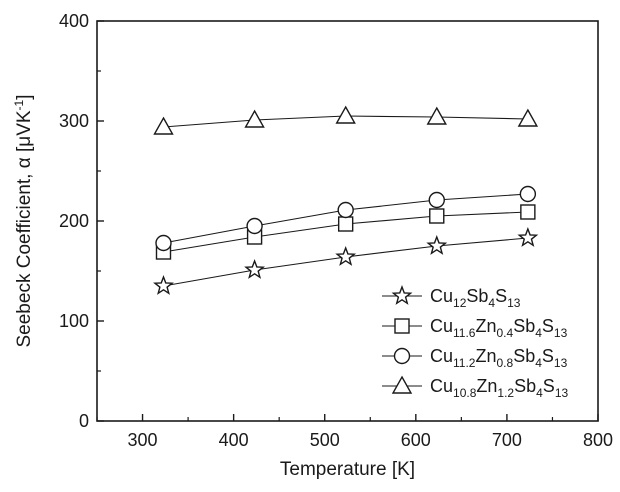 This screenshot has width=620, height=492. I want to click on y-tick-label: 300, so click(74, 121).